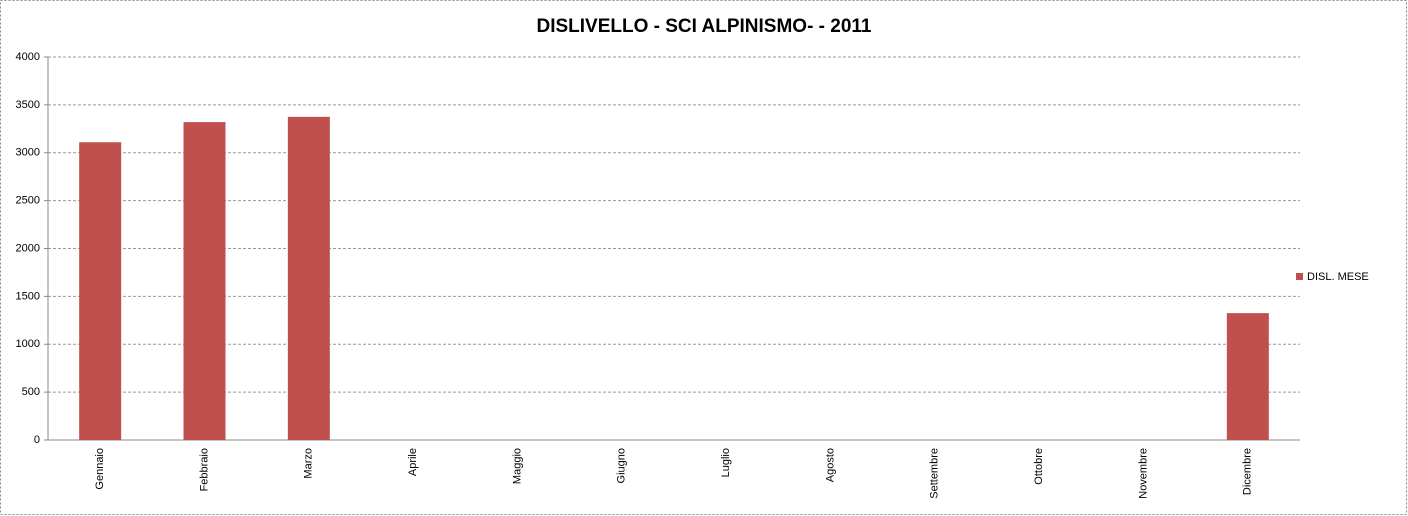  Describe the element at coordinates (935, 473) in the screenshot. I see `x-tick-label: Settembre` at that location.